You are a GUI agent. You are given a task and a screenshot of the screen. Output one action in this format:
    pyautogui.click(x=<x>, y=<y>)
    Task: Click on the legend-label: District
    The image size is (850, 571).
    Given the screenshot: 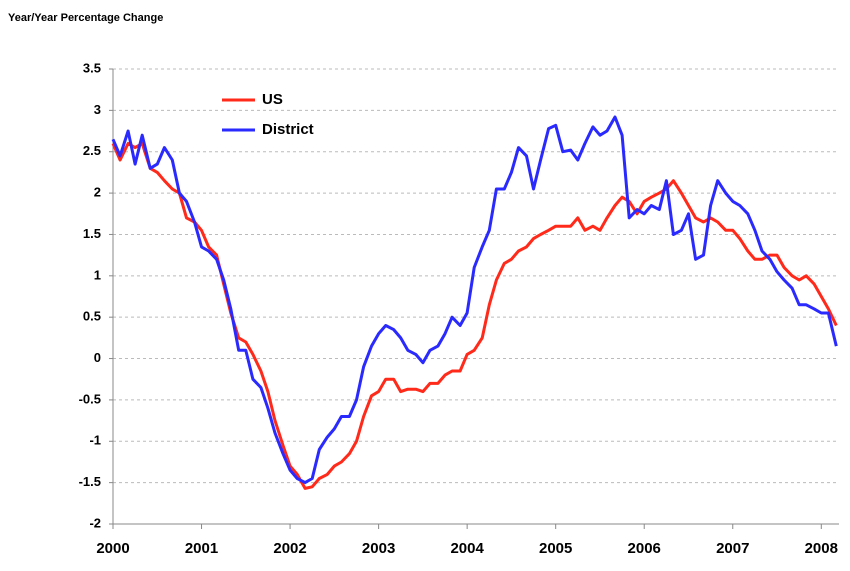 What is the action you would take?
    pyautogui.click(x=288, y=129)
    